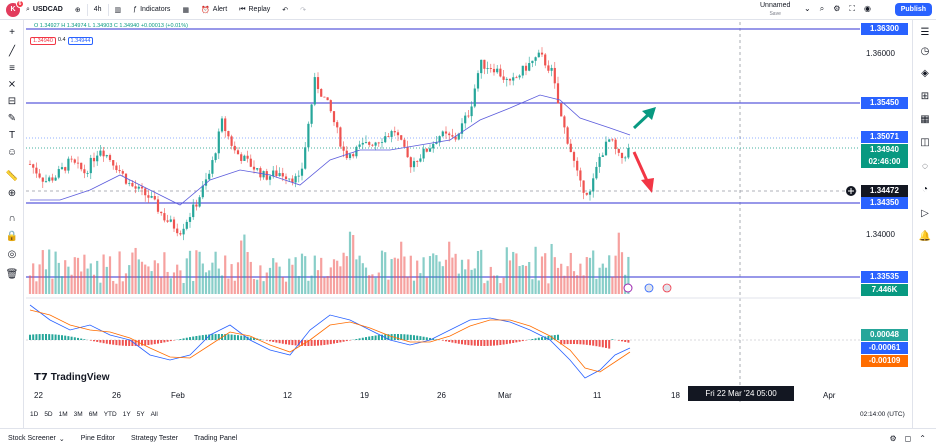 Image resolution: width=936 pixels, height=448 pixels. I want to click on layers-icon: ◈, so click(925, 73).